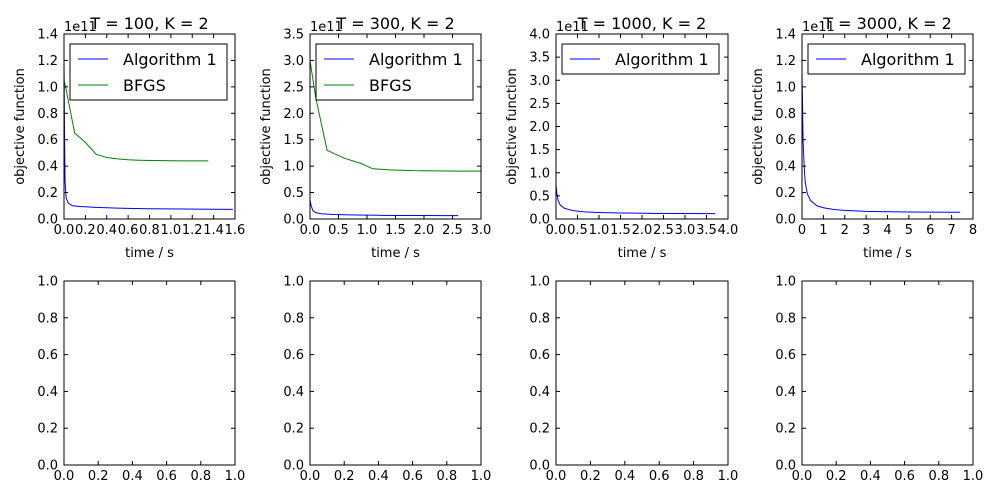 The height and width of the screenshot is (500, 1000). Describe the element at coordinates (192, 230) in the screenshot. I see `x-tick-label: 1.2` at that location.